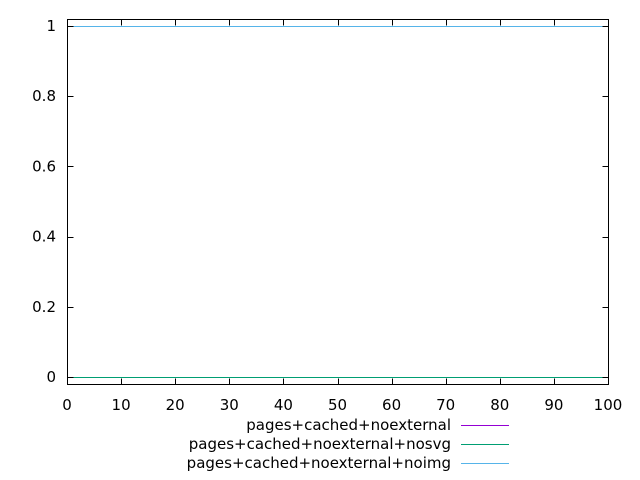  Describe the element at coordinates (283, 405) in the screenshot. I see `x-tick-label: 40` at that location.